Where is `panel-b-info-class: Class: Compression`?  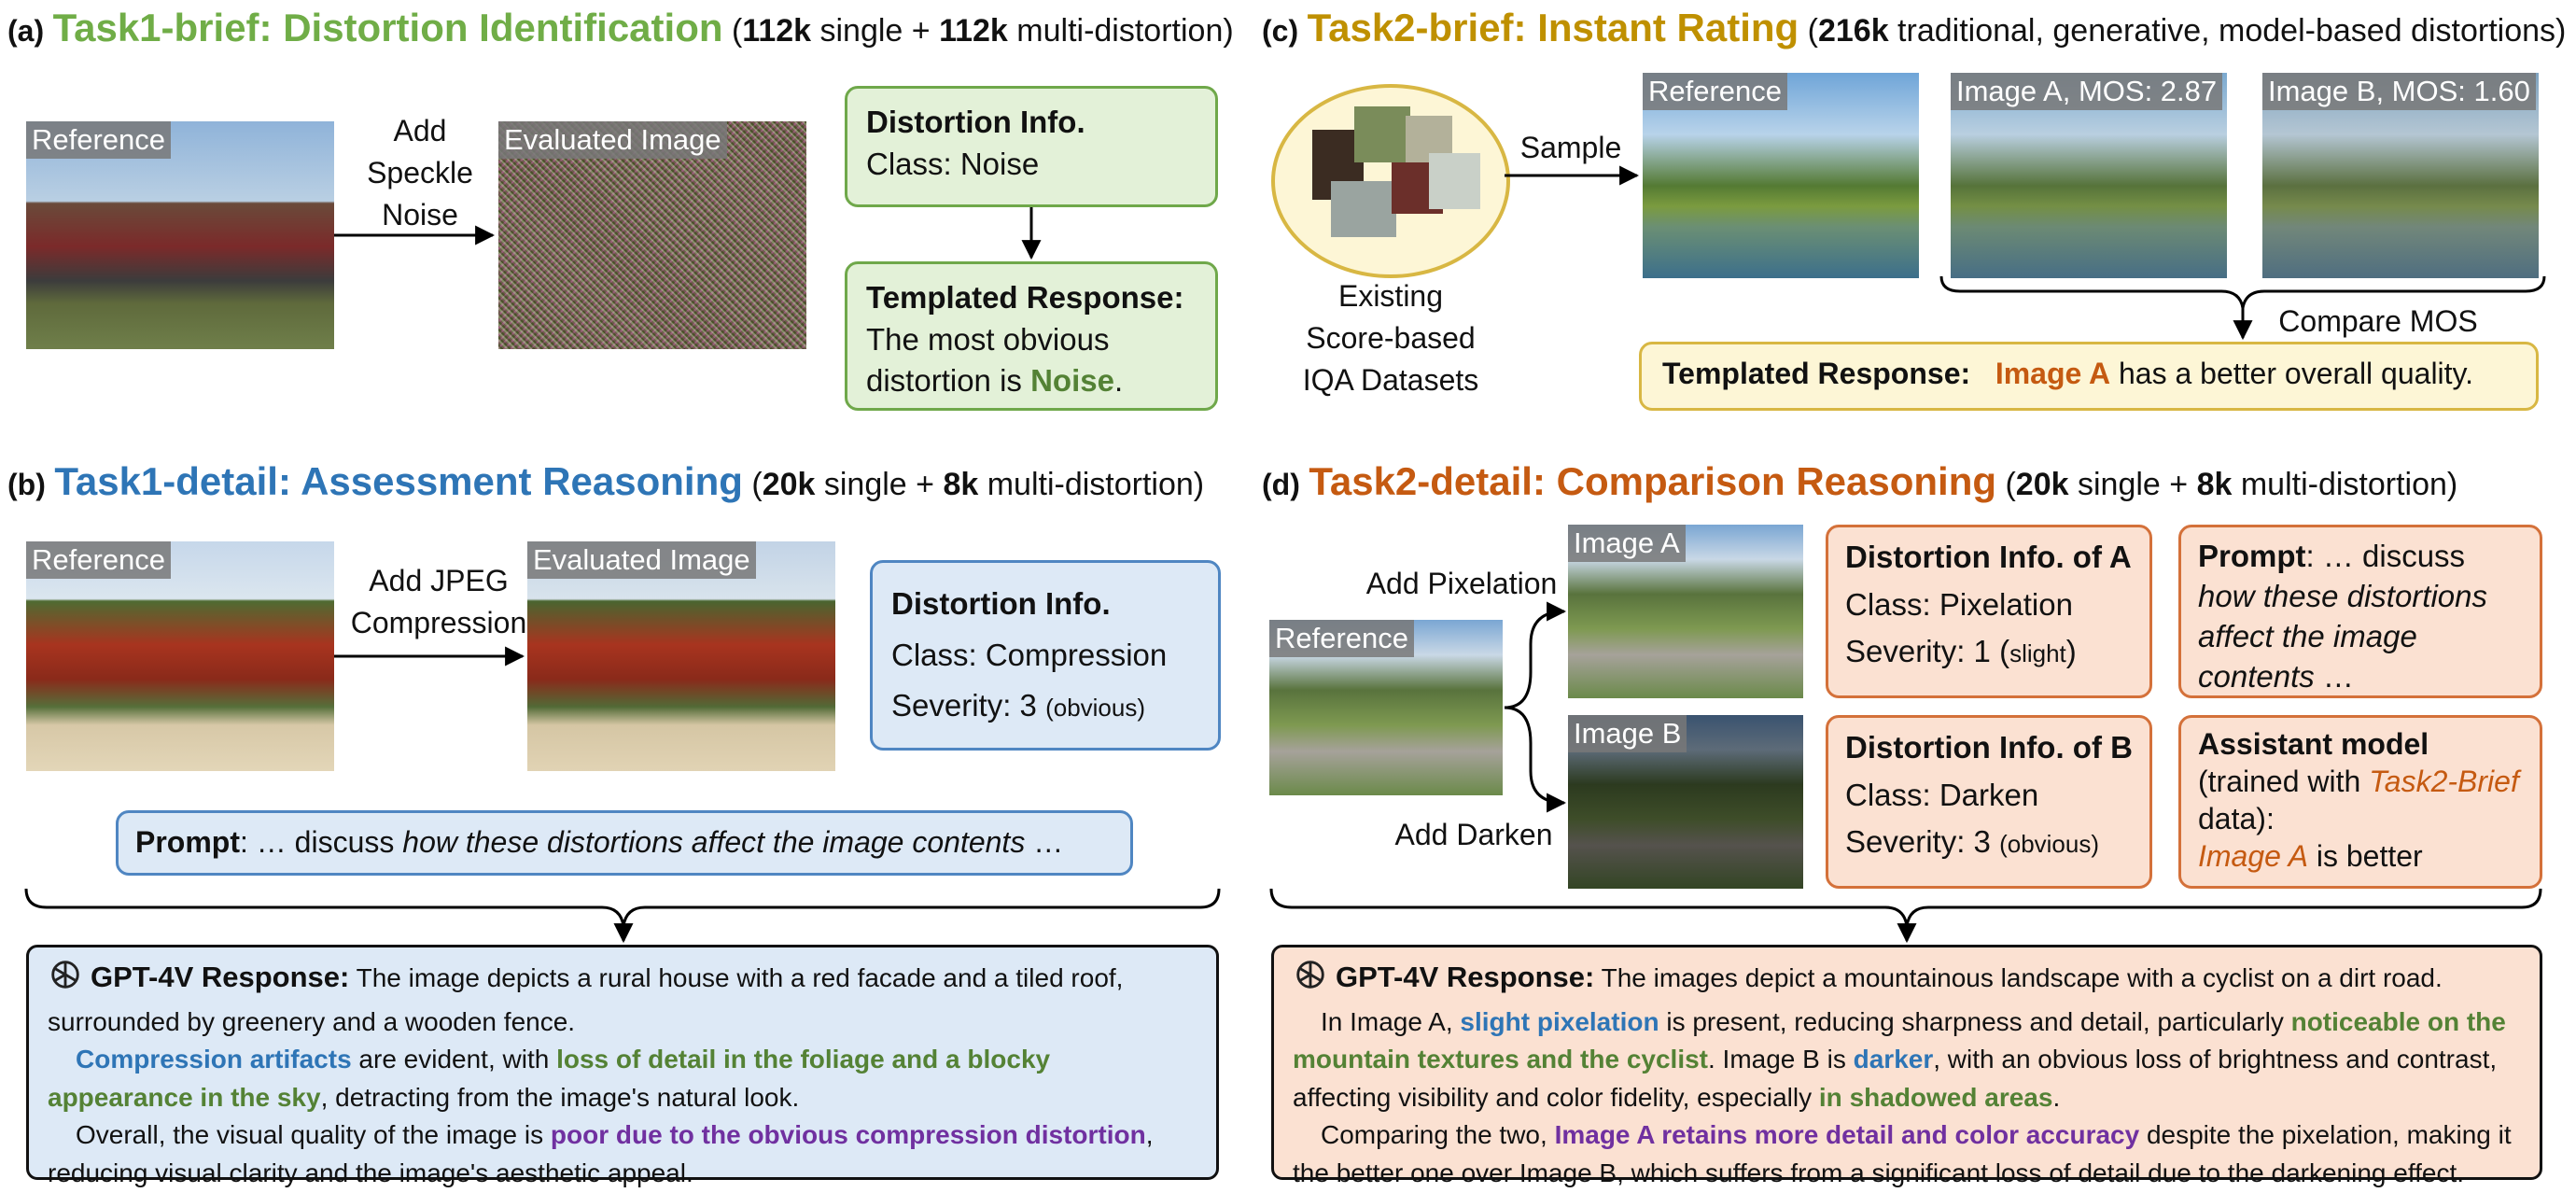
panel-b-info-class: Class: Compression is located at coordinates (1029, 654).